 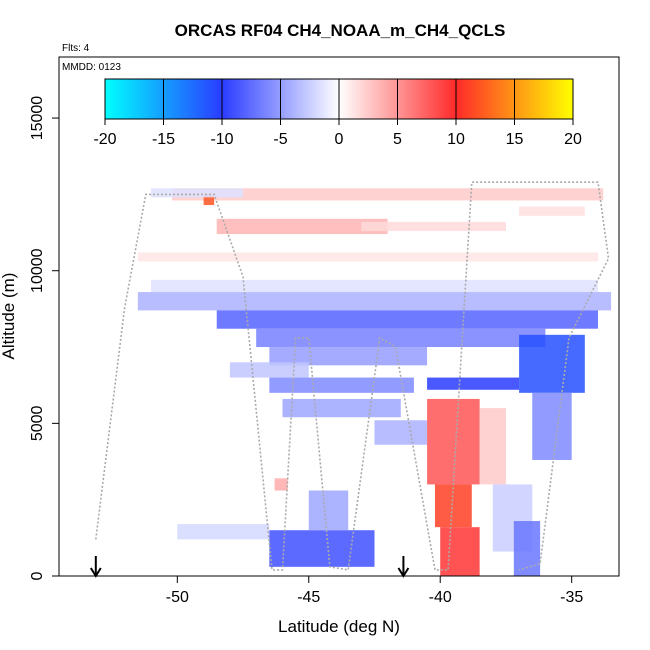 What do you see at coordinates (177, 597) in the screenshot?
I see `x-tick-label: -50` at bounding box center [177, 597].